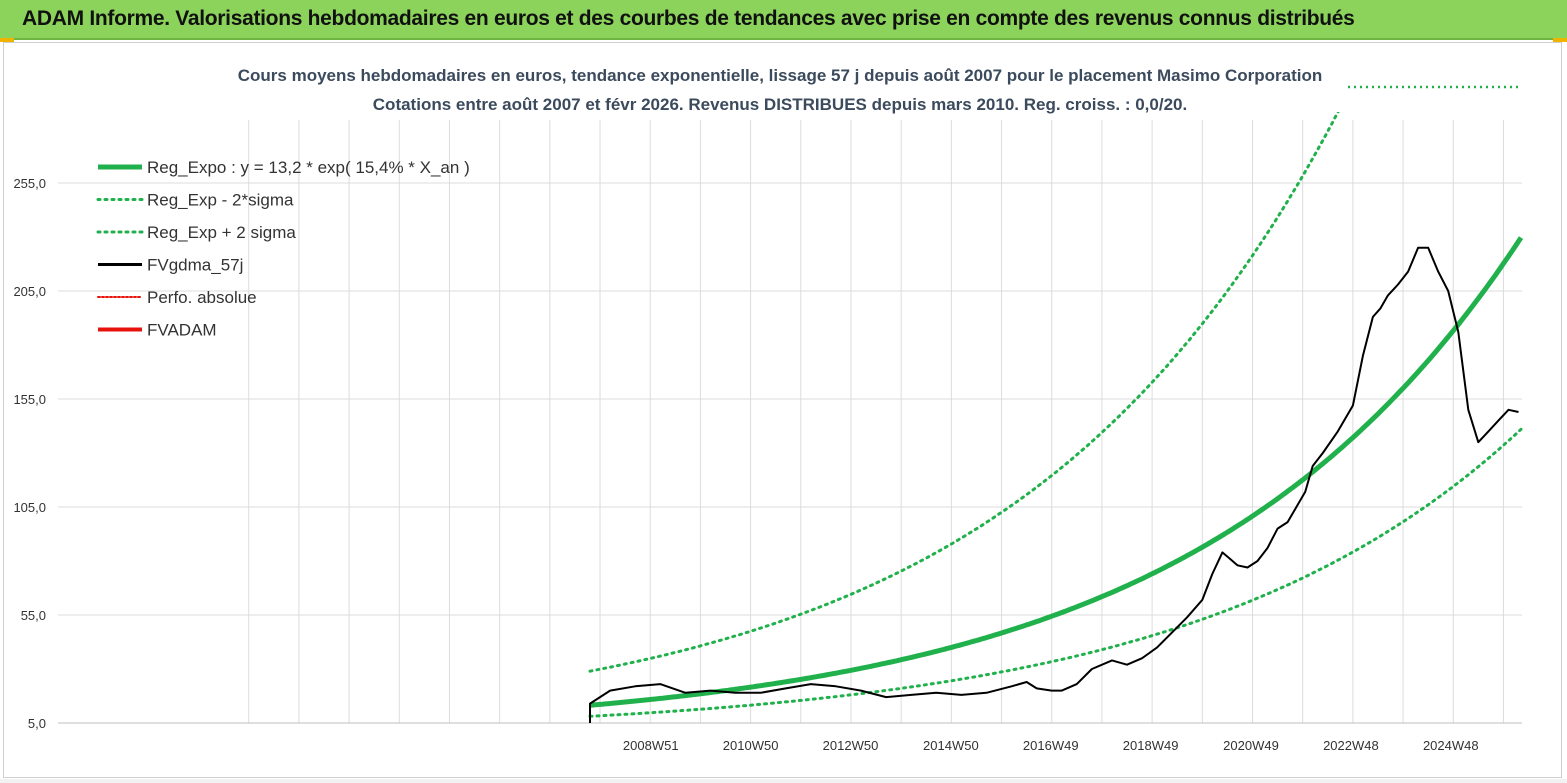 This screenshot has height=783, width=1567. I want to click on x-tick-label: 2014W50, so click(951, 745).